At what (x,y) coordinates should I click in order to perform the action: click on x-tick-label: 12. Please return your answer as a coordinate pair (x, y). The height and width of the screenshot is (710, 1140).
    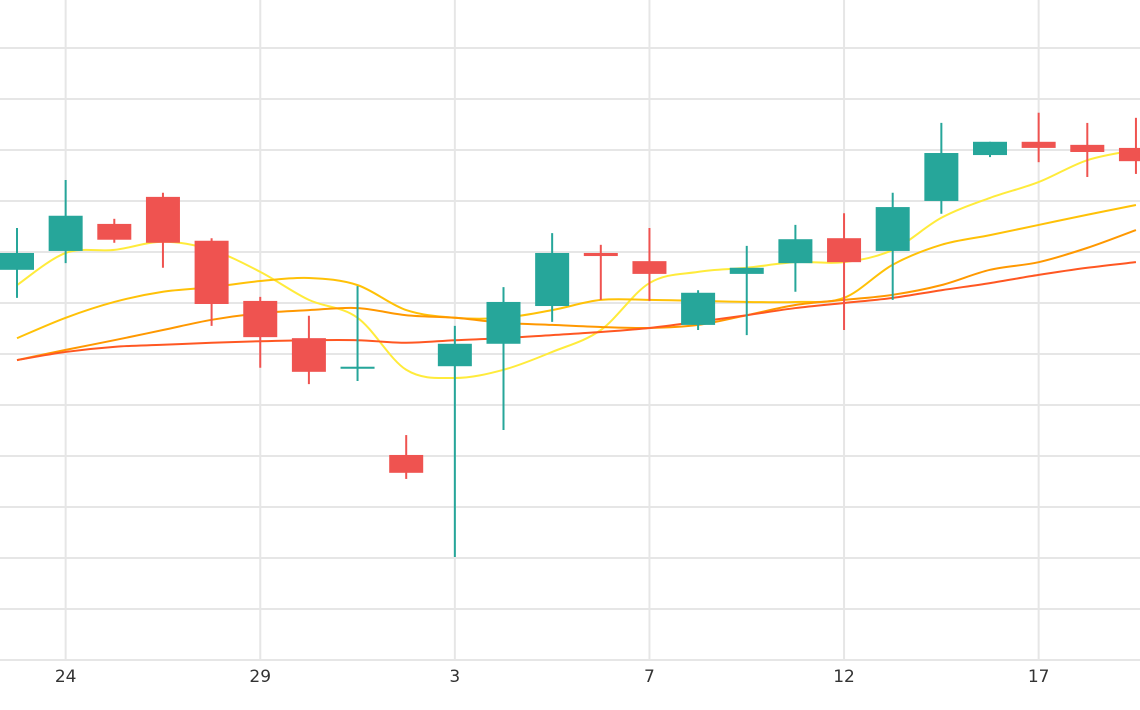
    Looking at the image, I should click on (844, 677).